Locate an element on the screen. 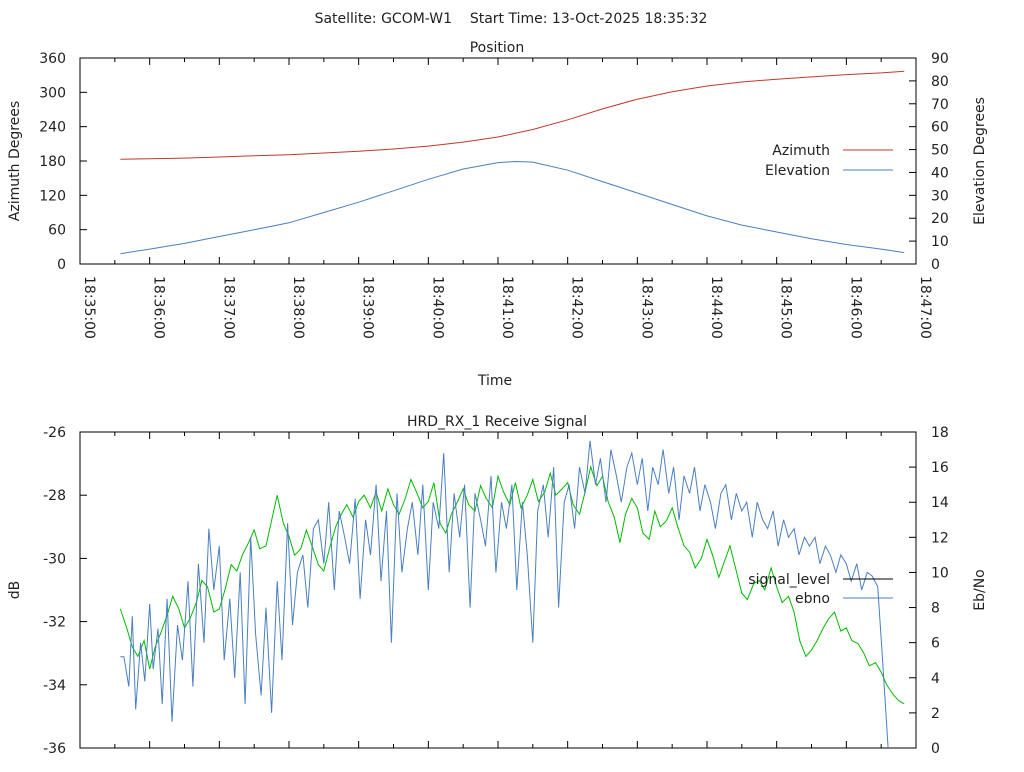  y-tick-label: 300 is located at coordinates (52, 93).